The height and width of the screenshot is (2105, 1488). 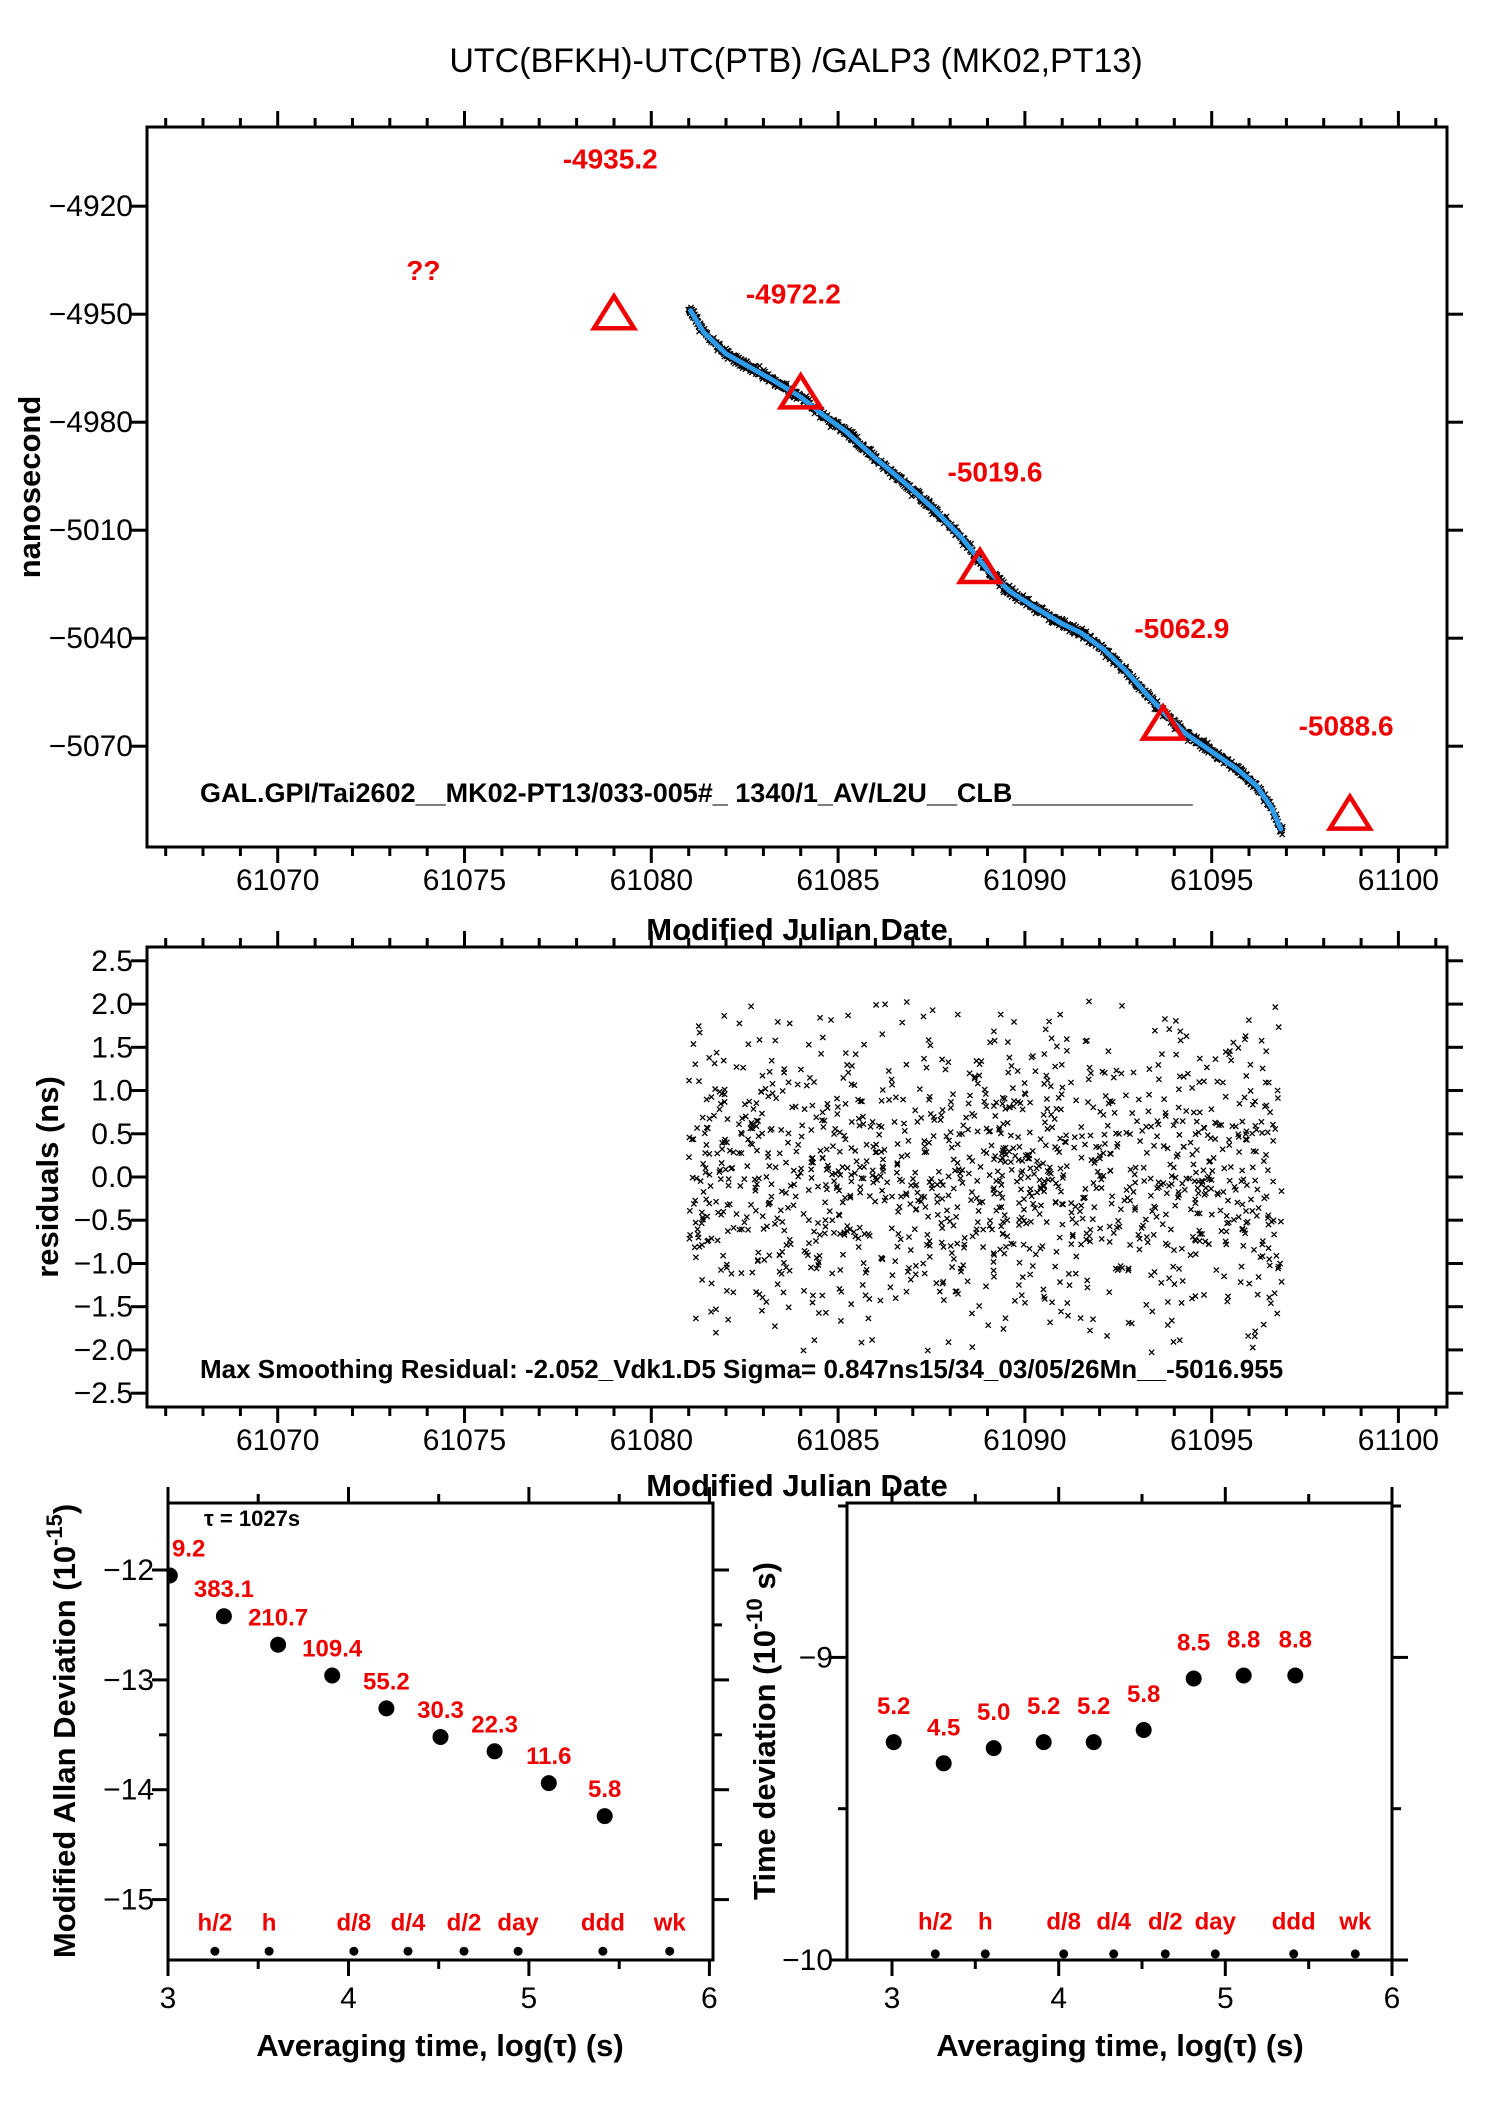 What do you see at coordinates (1294, 1922) in the screenshot?
I see `tdev-calendar-tau-label: ddd` at bounding box center [1294, 1922].